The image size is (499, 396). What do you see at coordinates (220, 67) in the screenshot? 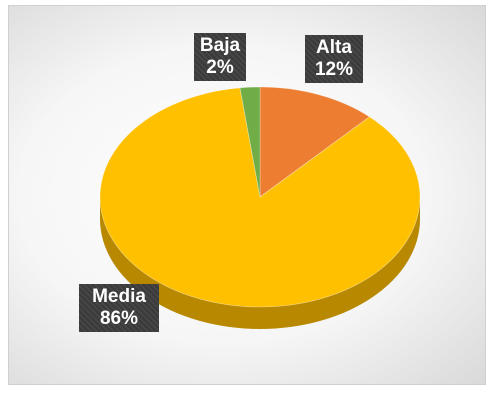
I see `label-percent-baja: 2%` at bounding box center [220, 67].